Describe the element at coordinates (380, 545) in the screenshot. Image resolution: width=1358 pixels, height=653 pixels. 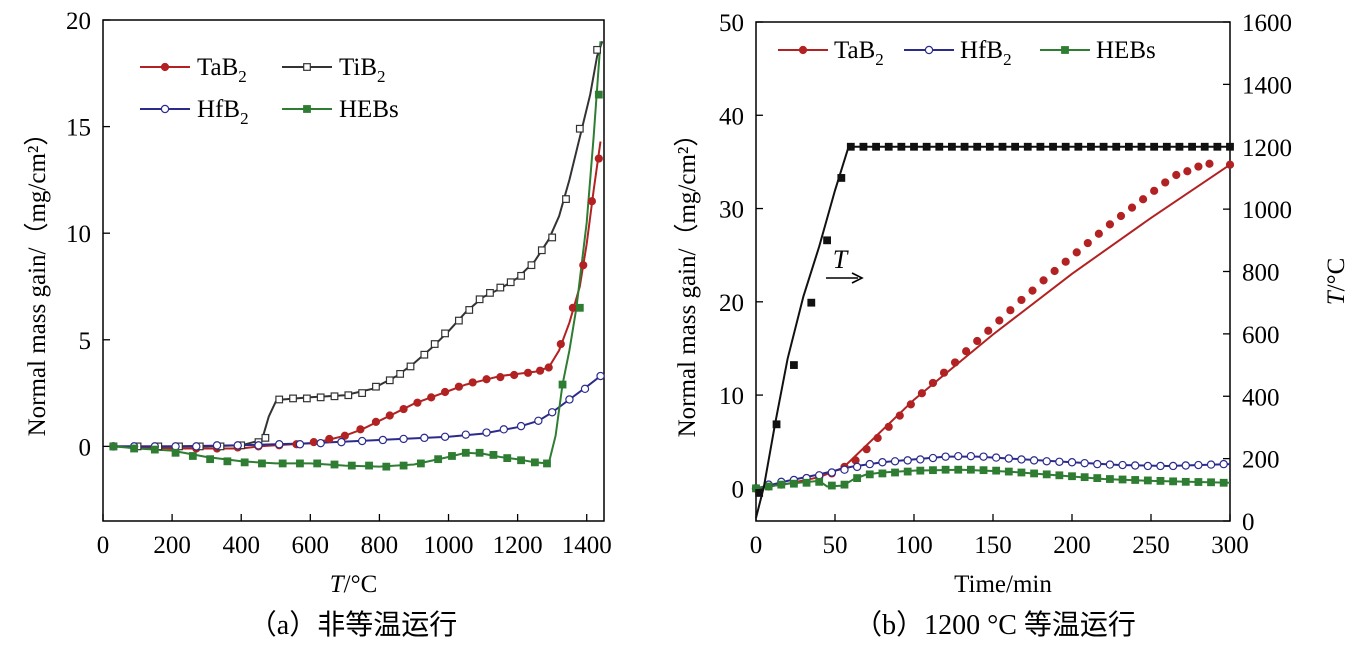
I see `x-tick-label: 800` at that location.